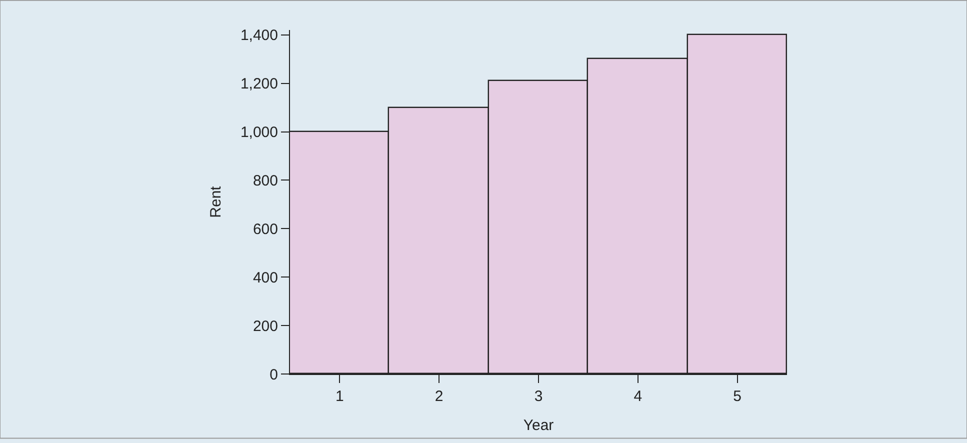 Image resolution: width=967 pixels, height=443 pixels. Describe the element at coordinates (638, 396) in the screenshot. I see `x-tick-label: 4` at that location.